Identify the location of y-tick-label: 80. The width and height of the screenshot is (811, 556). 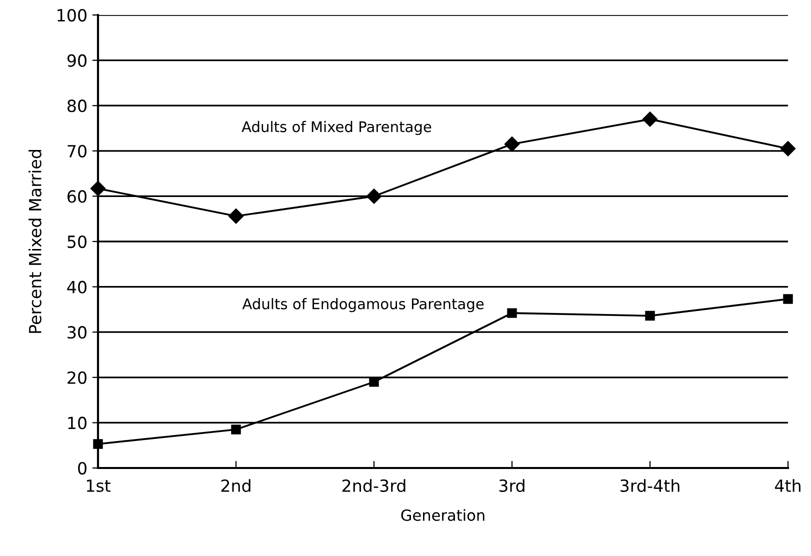
(77, 106).